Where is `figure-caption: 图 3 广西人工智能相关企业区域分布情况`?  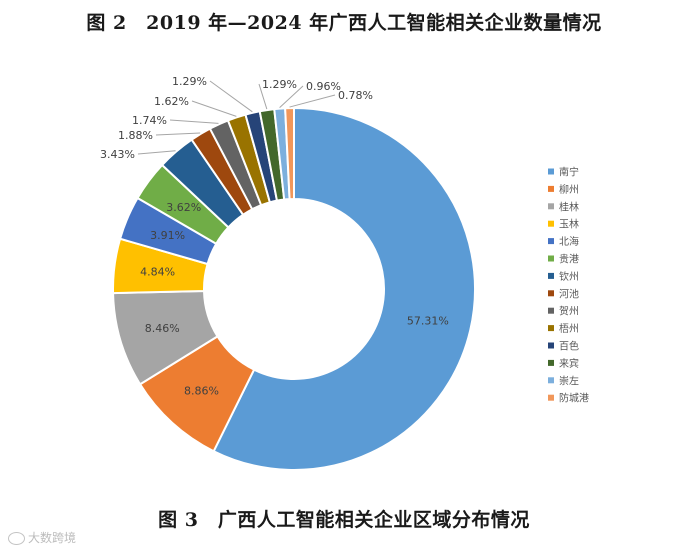 figure-caption: 图 3 广西人工智能相关企业区域分布情况 is located at coordinates (344, 520).